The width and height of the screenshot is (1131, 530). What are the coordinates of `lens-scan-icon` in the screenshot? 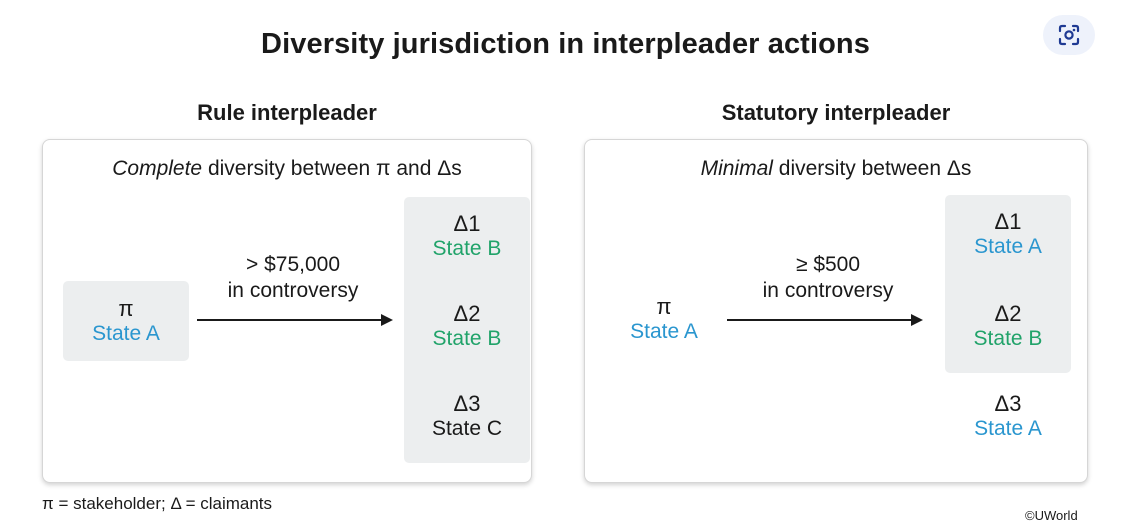 It's located at (1069, 35).